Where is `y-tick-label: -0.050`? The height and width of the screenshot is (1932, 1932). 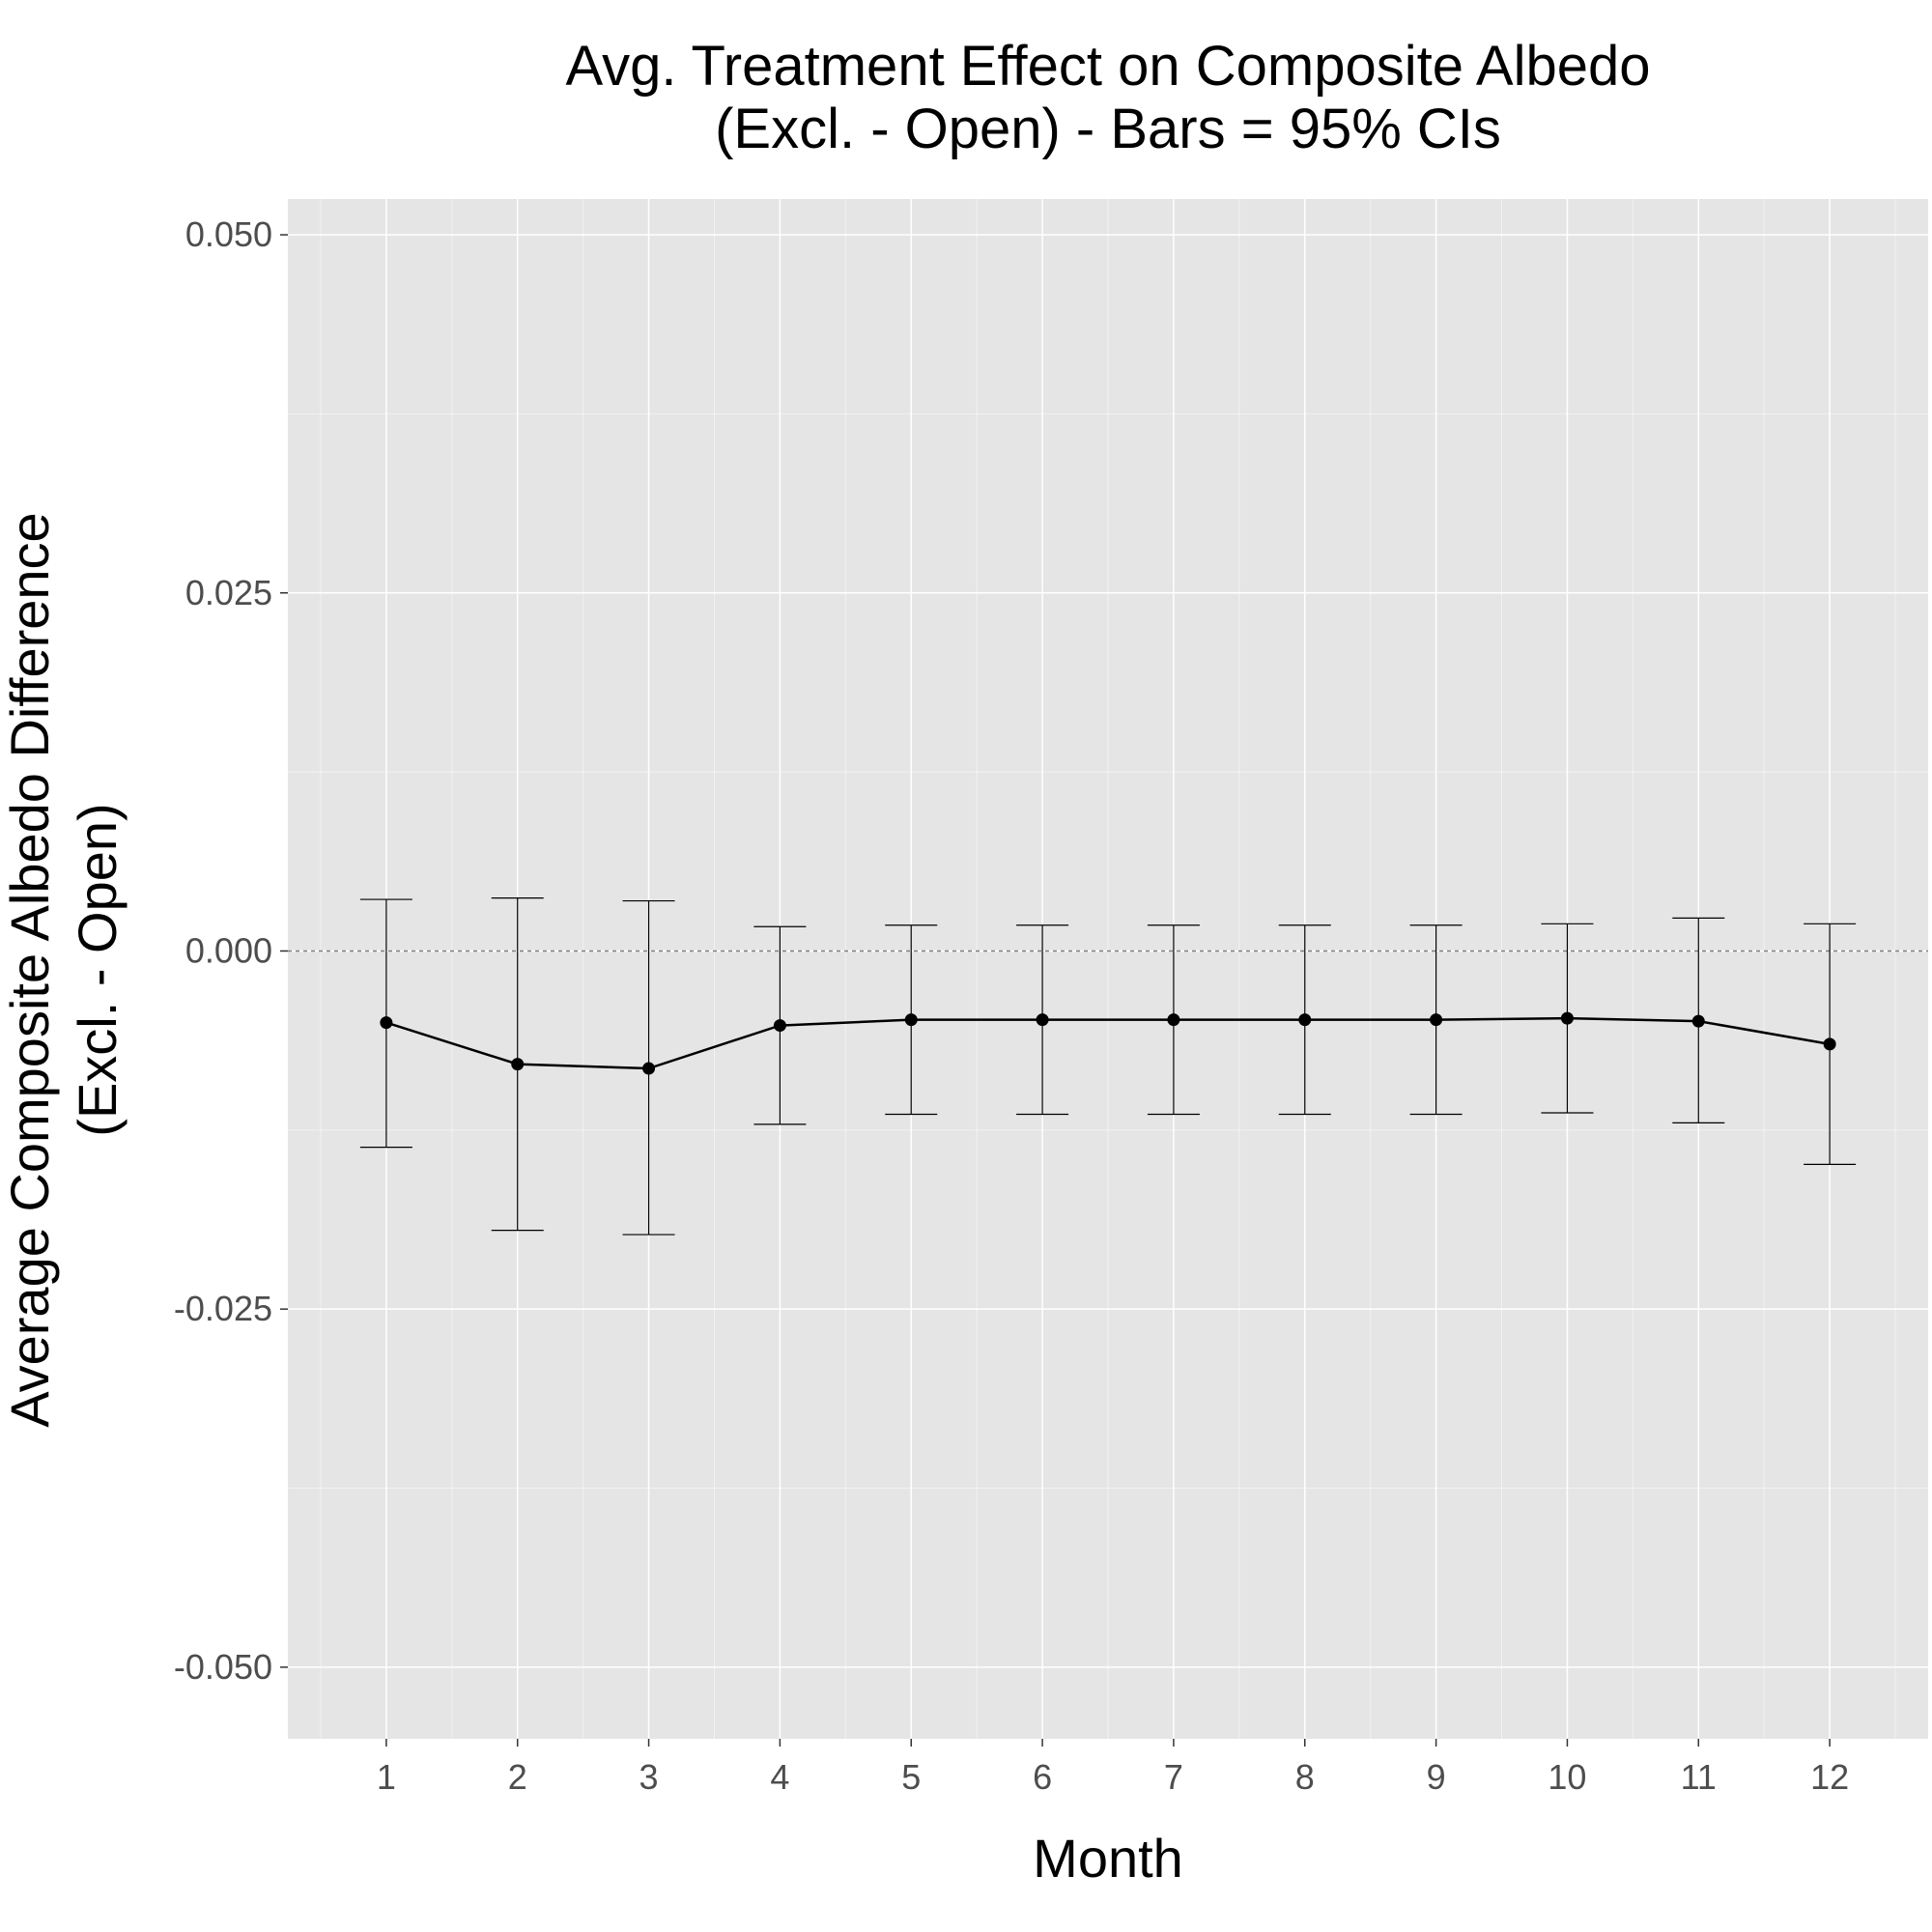
y-tick-label: -0.050 is located at coordinates (223, 1667).